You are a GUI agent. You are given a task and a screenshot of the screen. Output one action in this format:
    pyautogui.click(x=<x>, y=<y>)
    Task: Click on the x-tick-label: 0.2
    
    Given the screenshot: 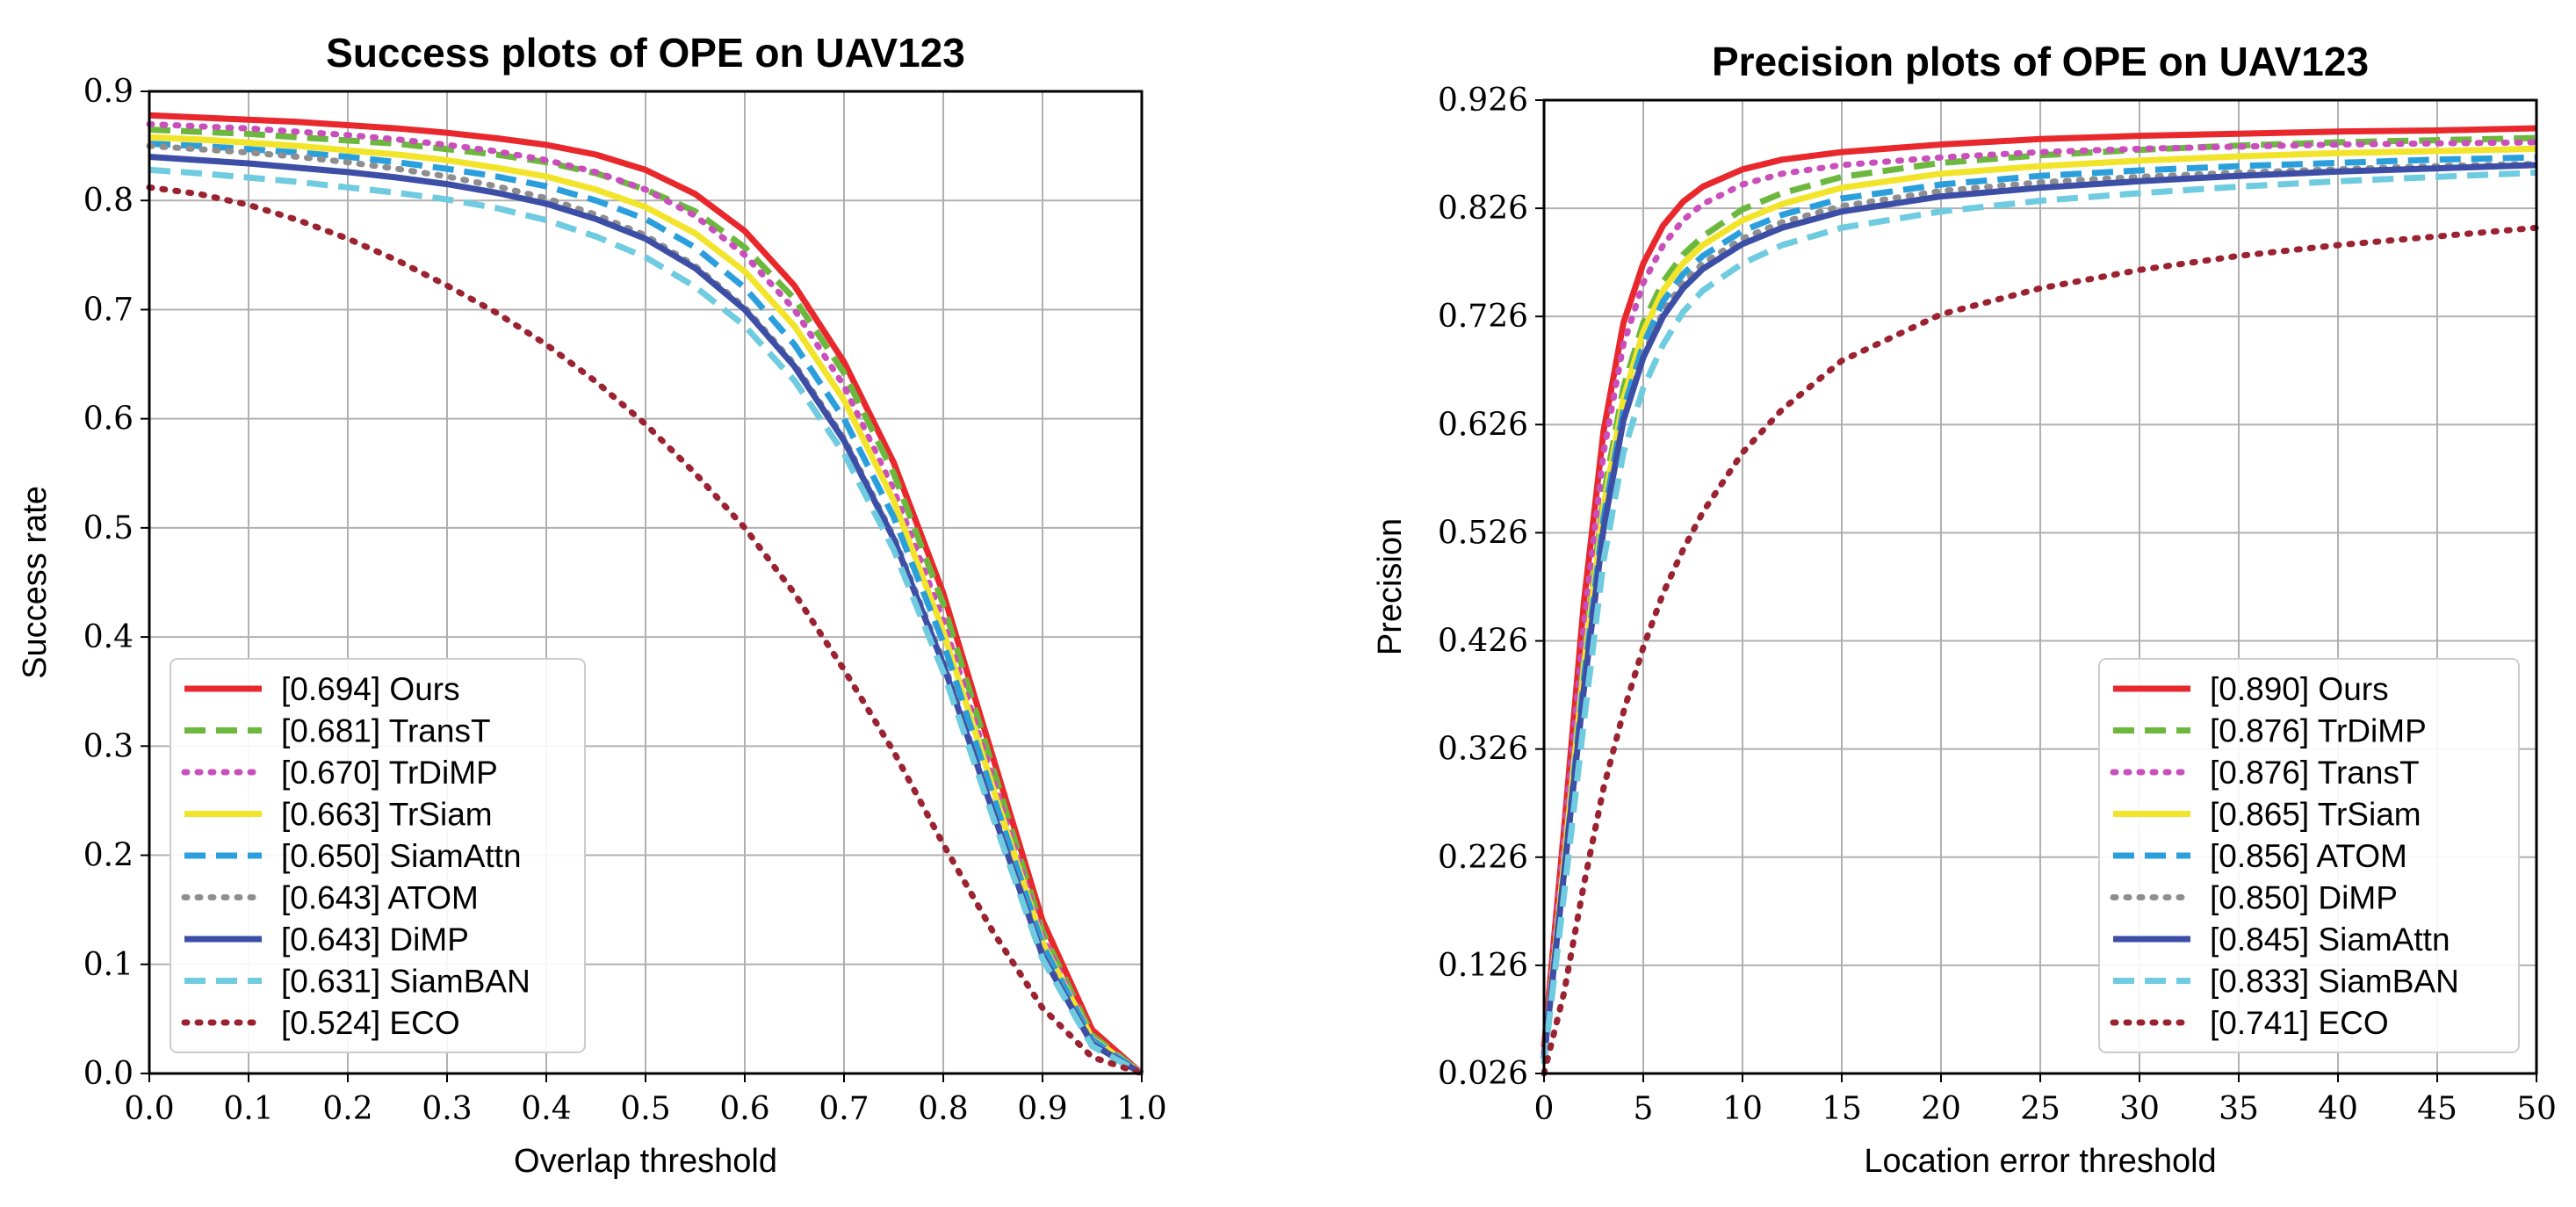 What is the action you would take?
    pyautogui.click(x=347, y=1109)
    